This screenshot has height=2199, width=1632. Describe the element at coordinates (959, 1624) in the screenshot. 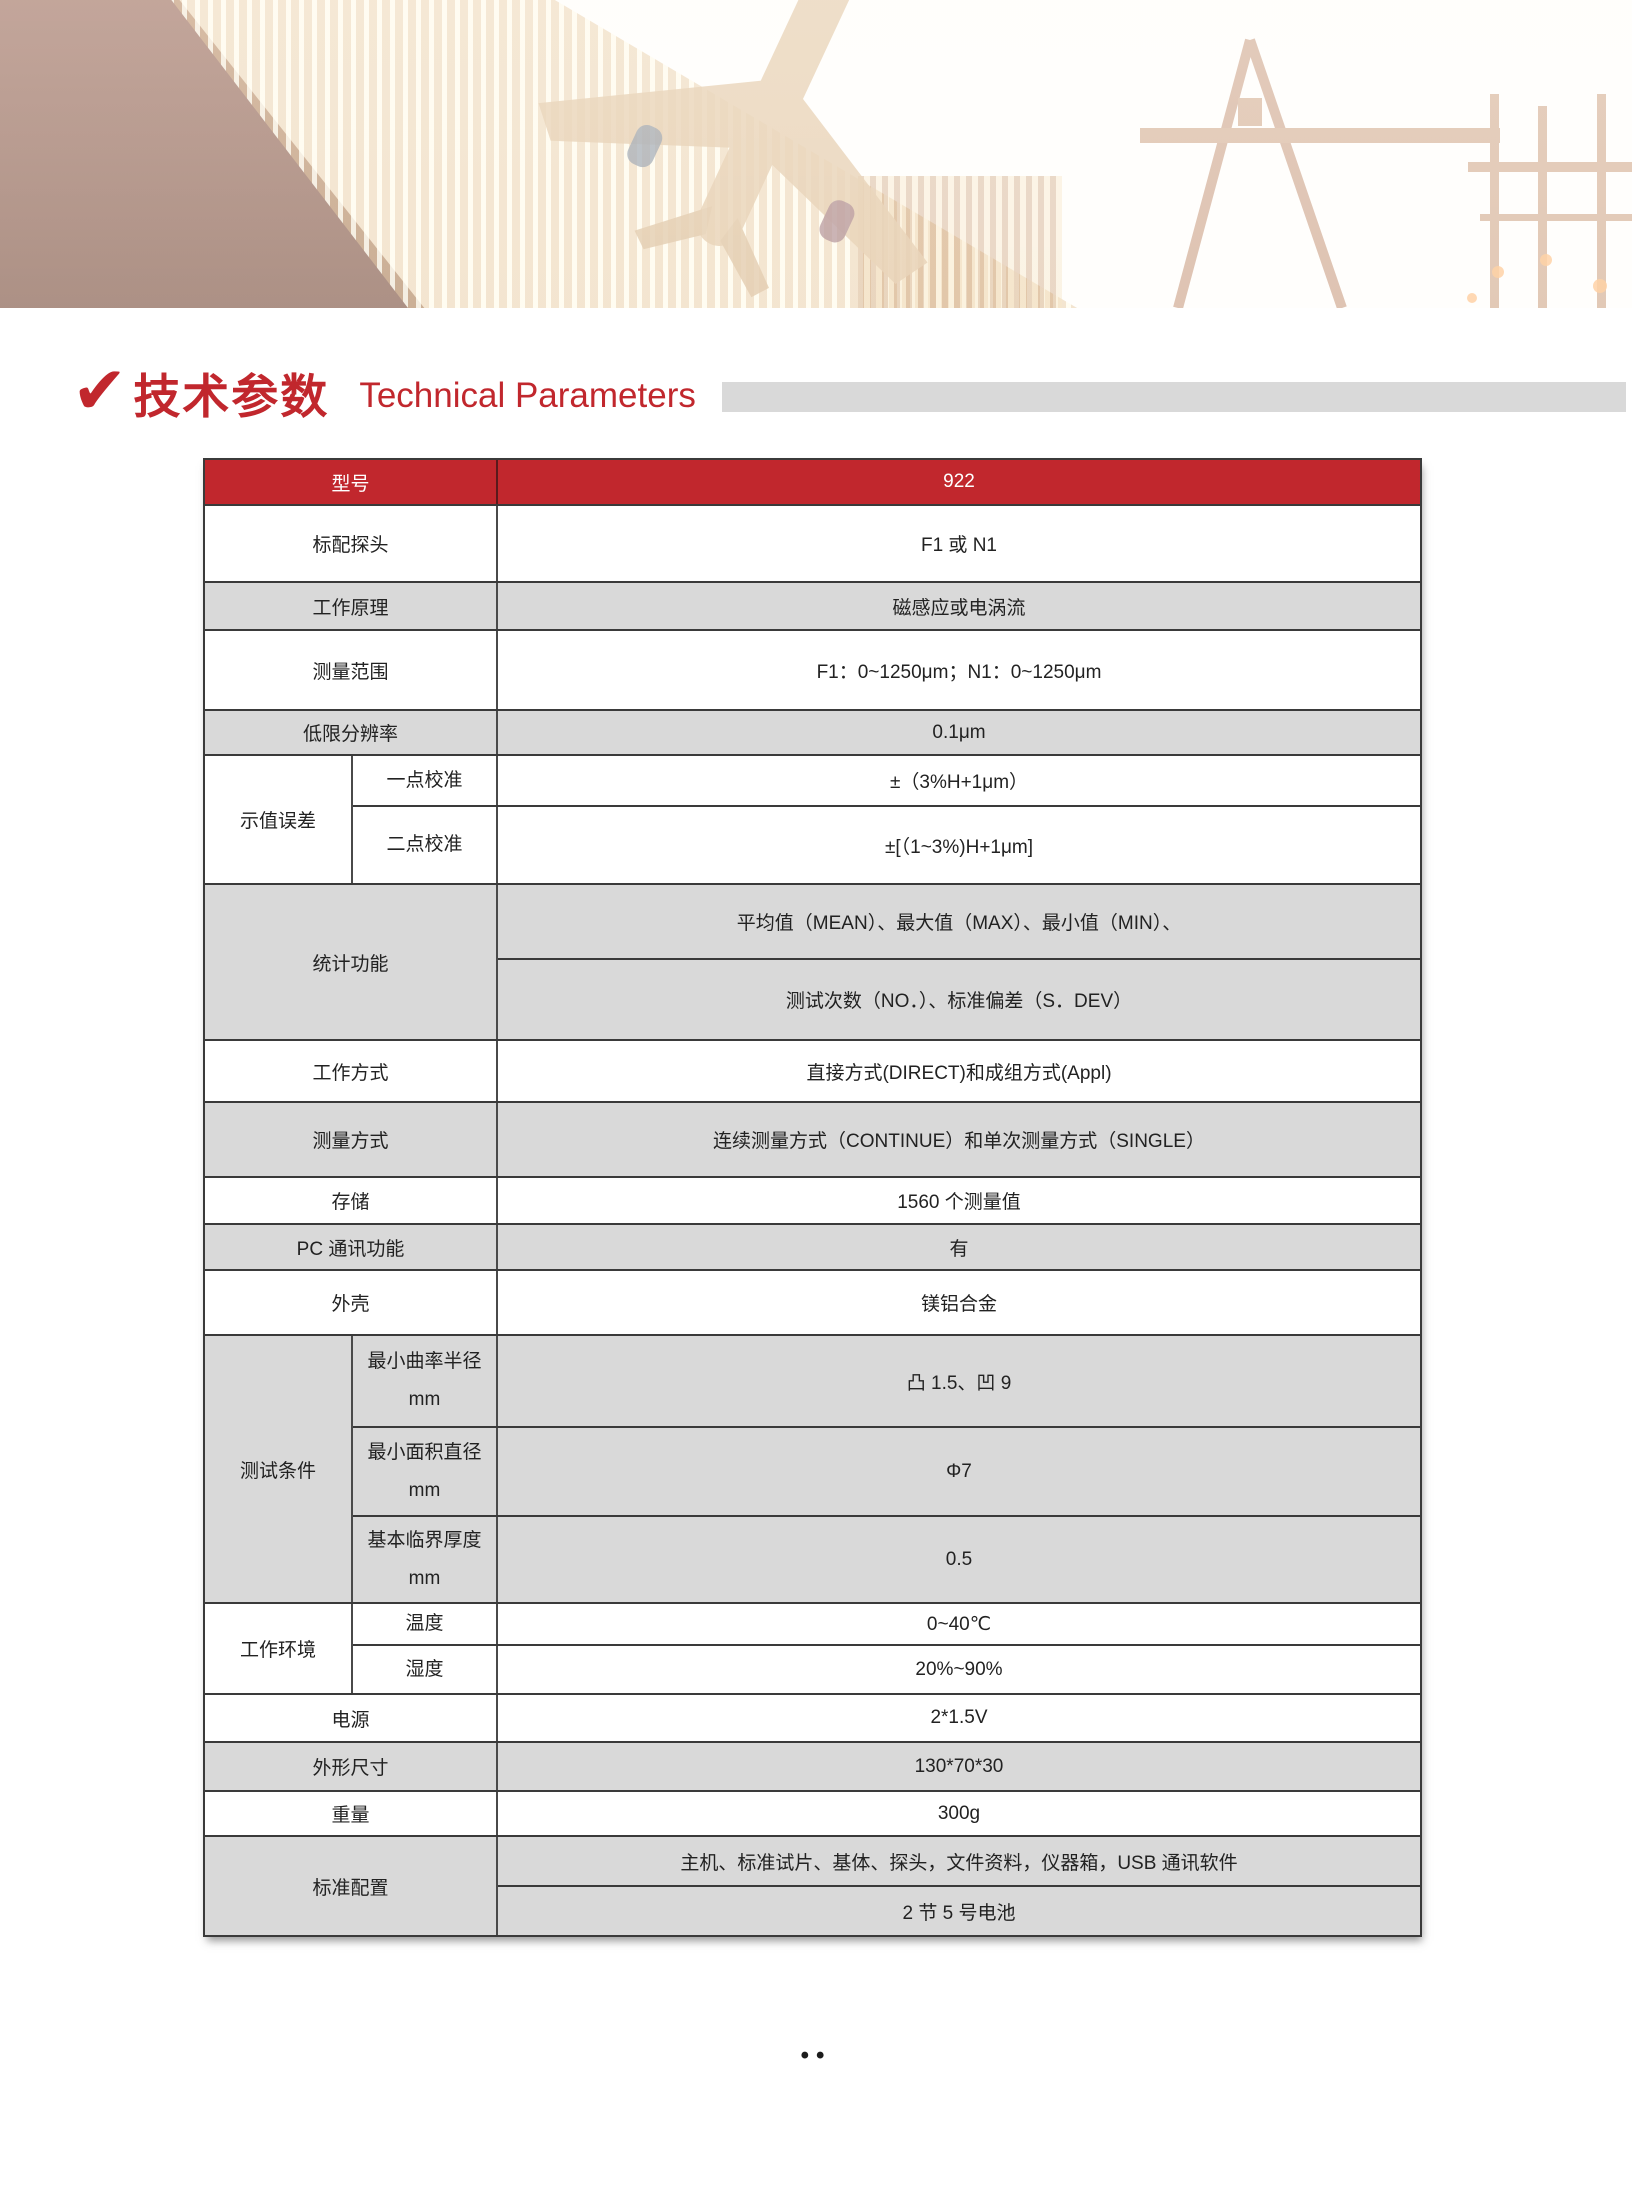

I see `spec-value: 0~40℃` at that location.